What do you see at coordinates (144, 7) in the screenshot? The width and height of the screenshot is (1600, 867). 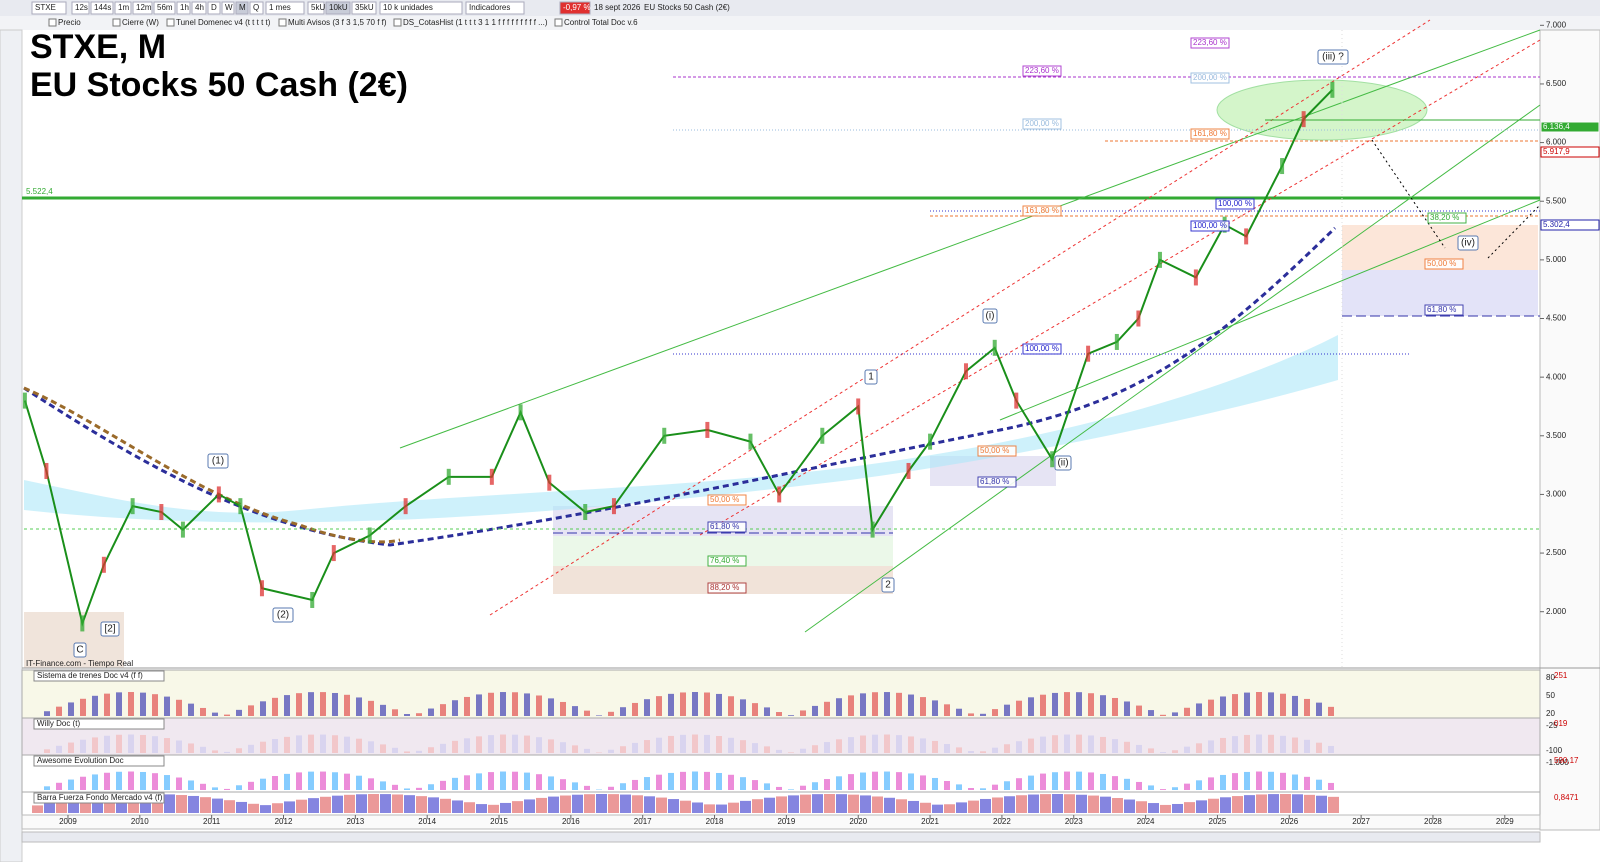 I see `timeframe-button-label: 12m` at bounding box center [144, 7].